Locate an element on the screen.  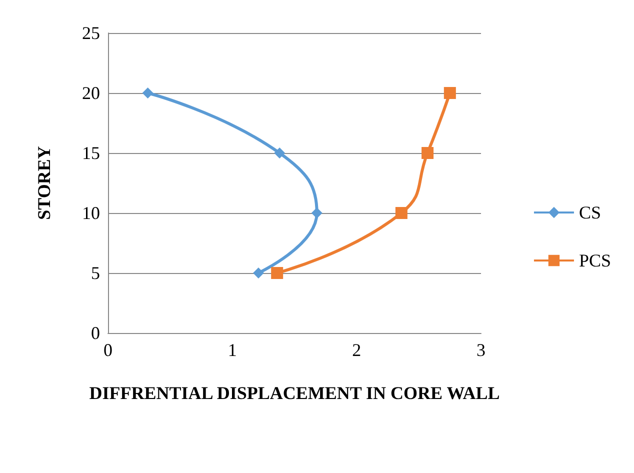
y-tick-label: 10 is located at coordinates (91, 213).